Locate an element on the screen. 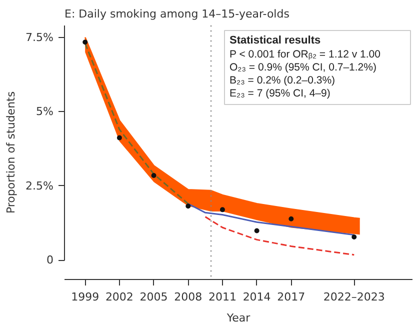 The image size is (418, 327). y-tick-label: 5% is located at coordinates (45, 111).